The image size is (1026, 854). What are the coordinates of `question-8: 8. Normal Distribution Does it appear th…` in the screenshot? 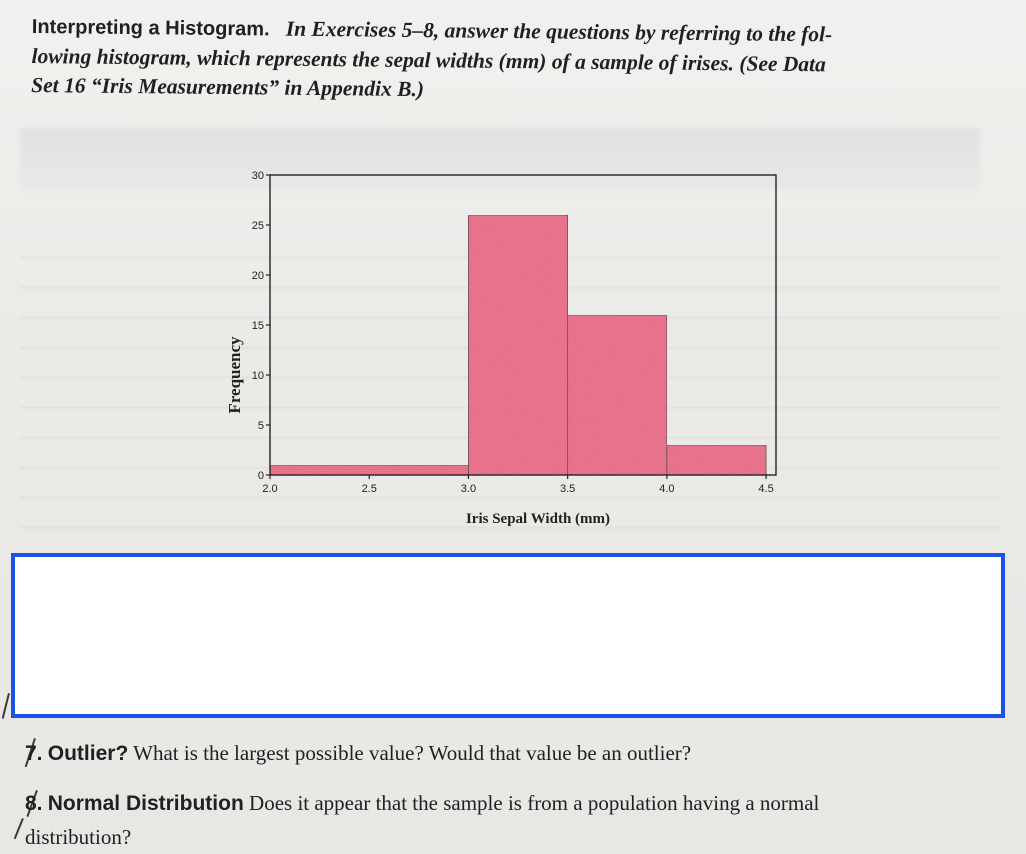 It's located at (422, 803).